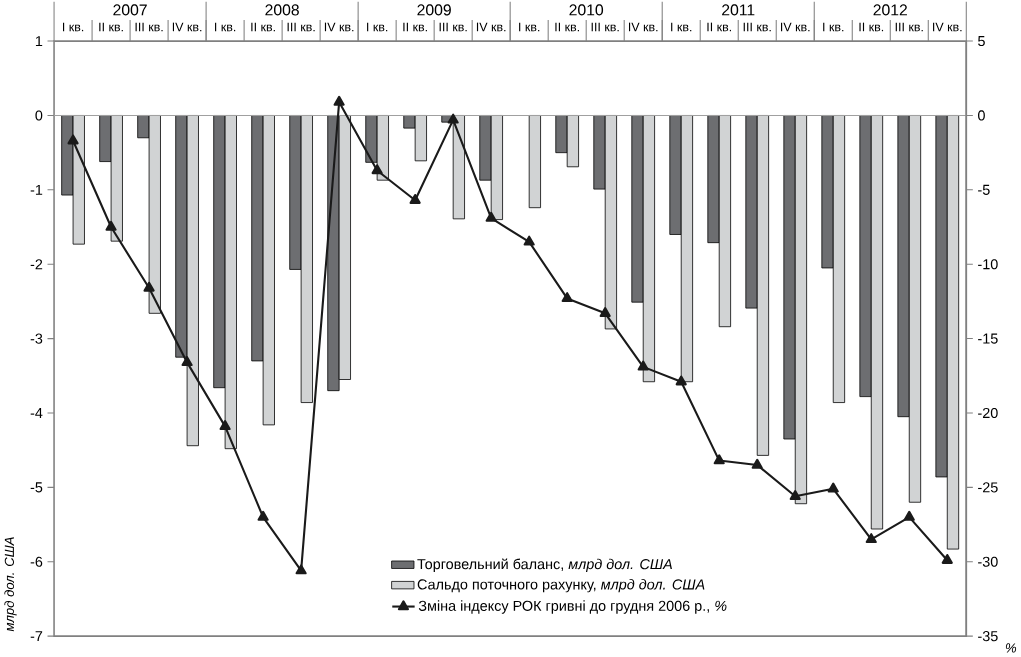 The height and width of the screenshot is (657, 1021). What do you see at coordinates (988, 561) in the screenshot?
I see `y2-tick-label: -30` at bounding box center [988, 561].